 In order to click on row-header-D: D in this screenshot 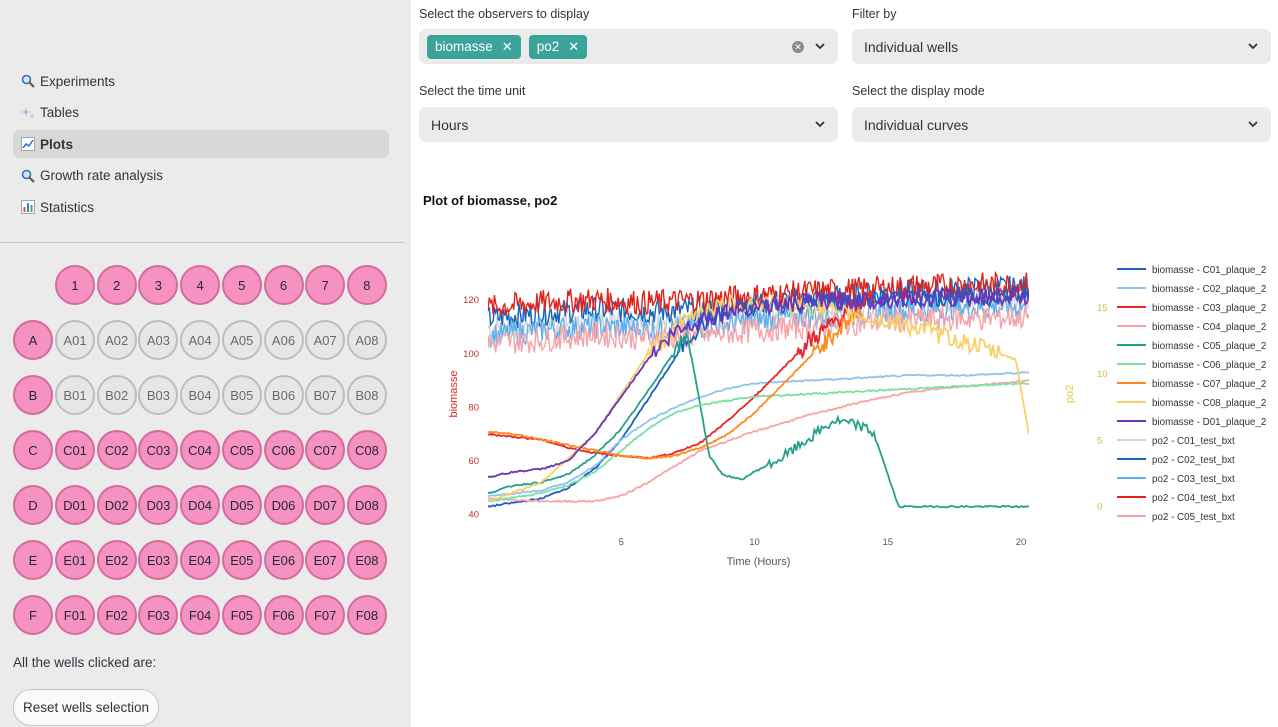, I will do `click(33, 505)`.